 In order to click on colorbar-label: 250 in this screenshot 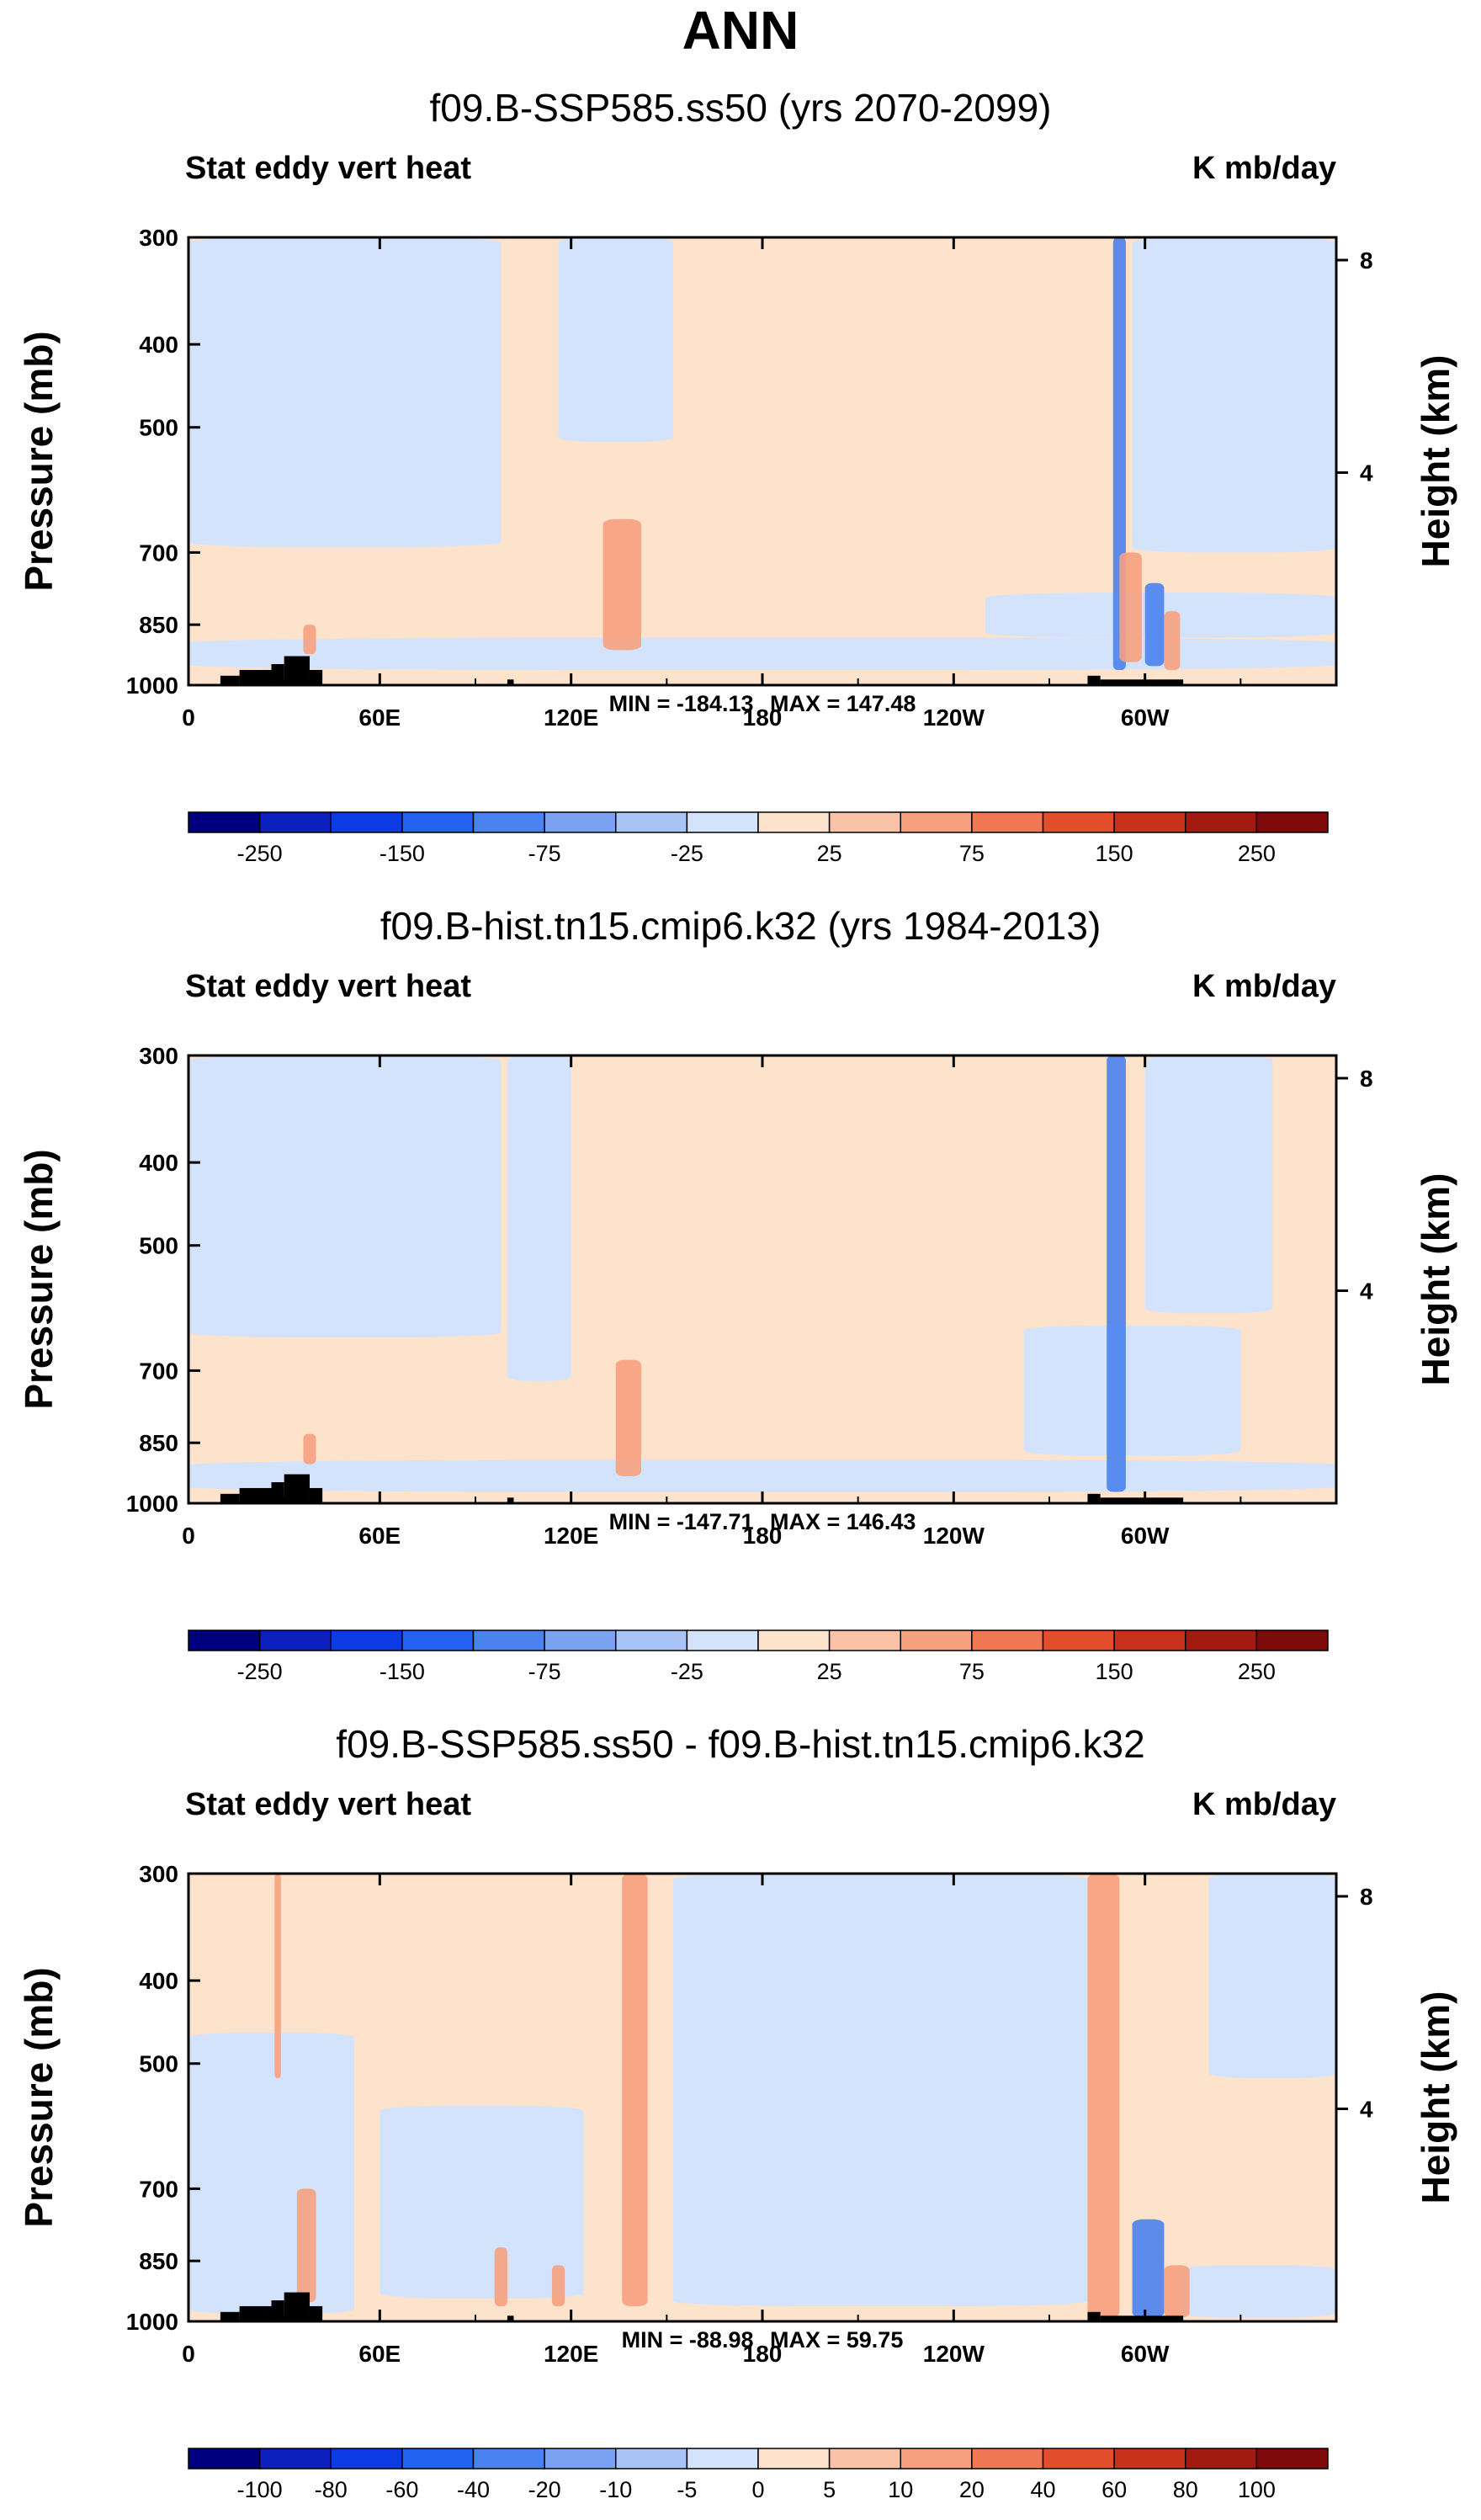, I will do `click(1257, 1671)`.